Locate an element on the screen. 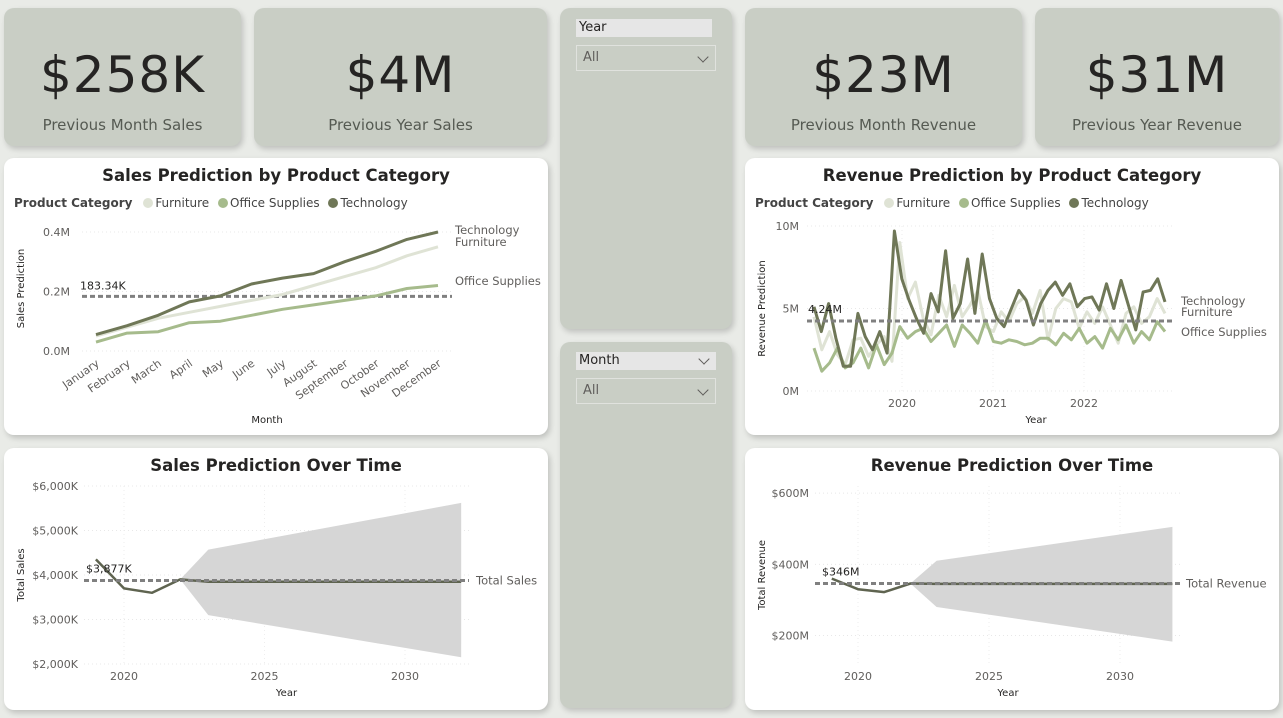  kpi-card-previous-year-revenue: $31M Previous Year Revenue is located at coordinates (1157, 77).